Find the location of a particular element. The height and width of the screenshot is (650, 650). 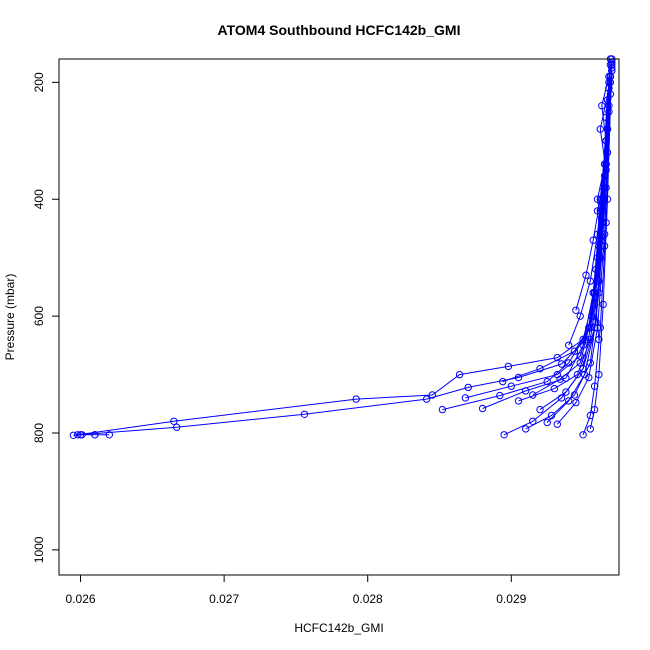

x-tick-label: 0.028 is located at coordinates (368, 599).